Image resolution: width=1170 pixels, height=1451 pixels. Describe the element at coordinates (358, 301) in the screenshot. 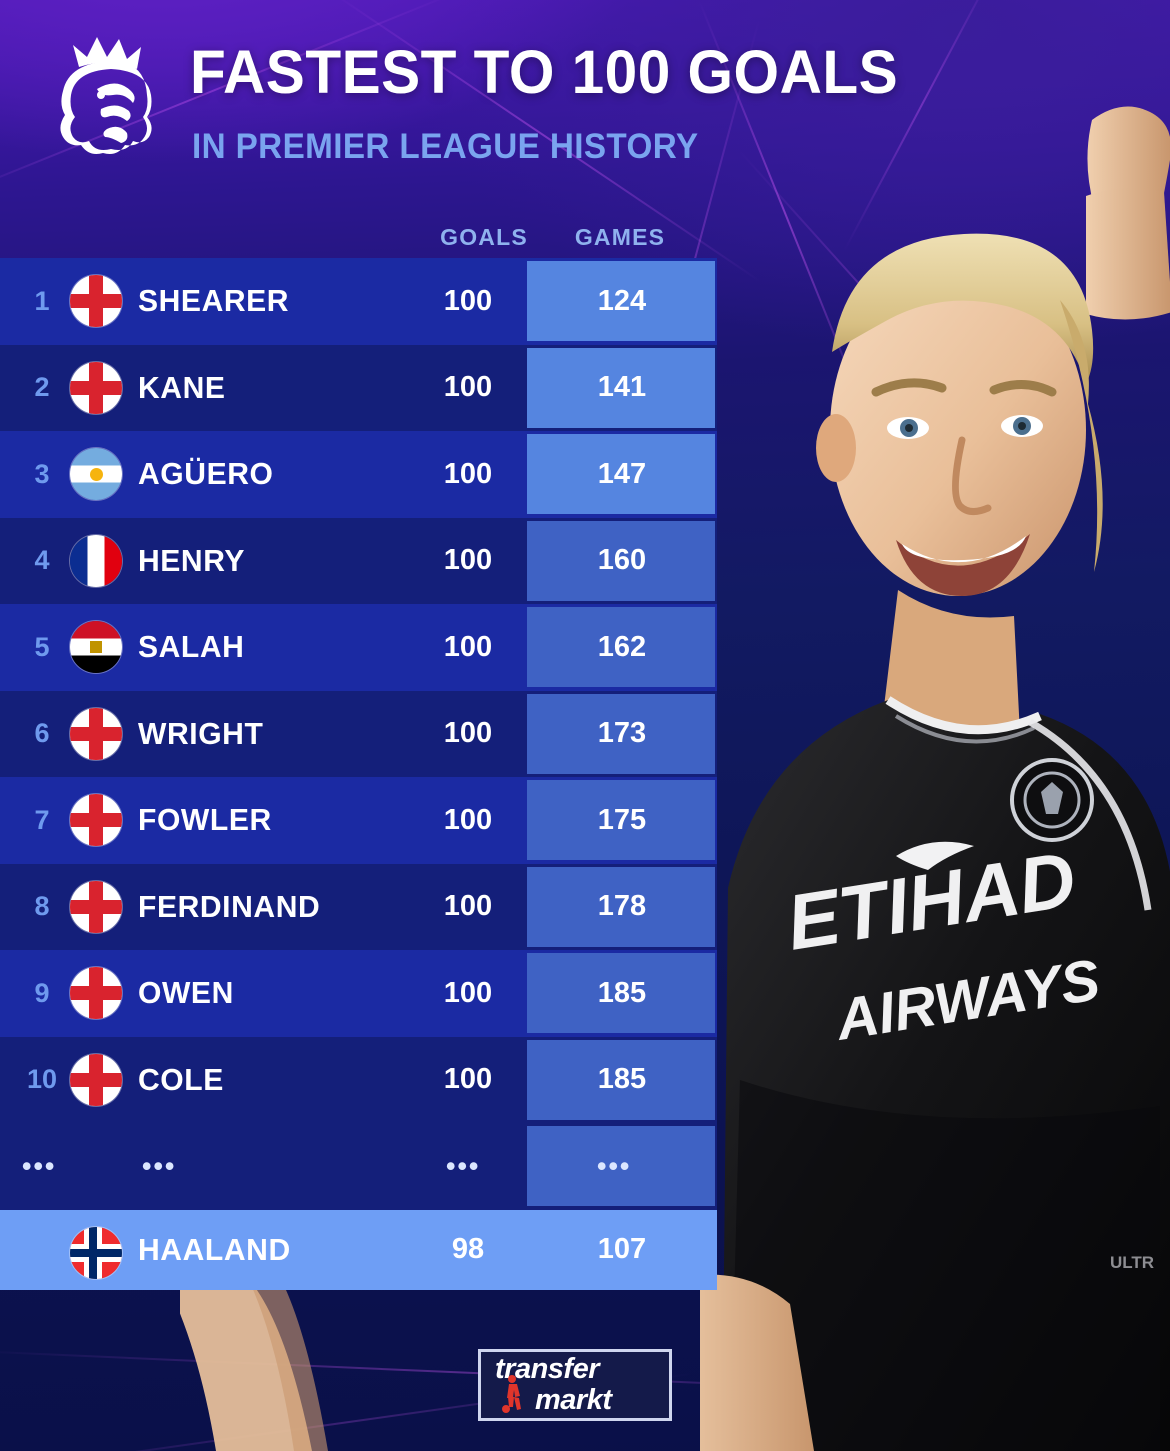

I see `table-row: 1 SHEARER 100 124` at that location.